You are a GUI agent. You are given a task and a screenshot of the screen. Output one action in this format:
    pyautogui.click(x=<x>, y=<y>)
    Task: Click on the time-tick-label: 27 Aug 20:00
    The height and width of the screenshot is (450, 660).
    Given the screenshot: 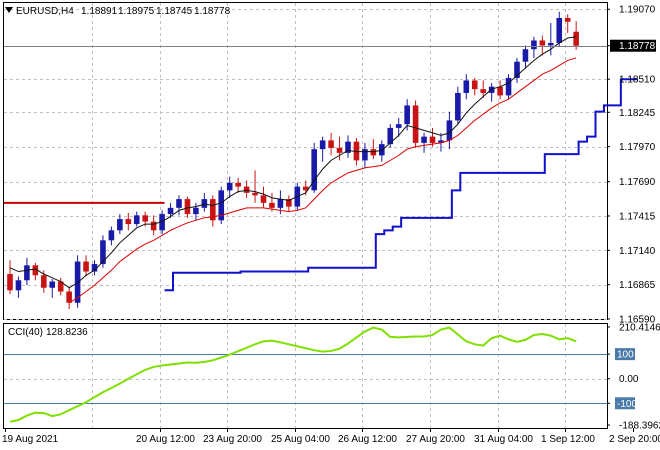 What is the action you would take?
    pyautogui.click(x=435, y=439)
    